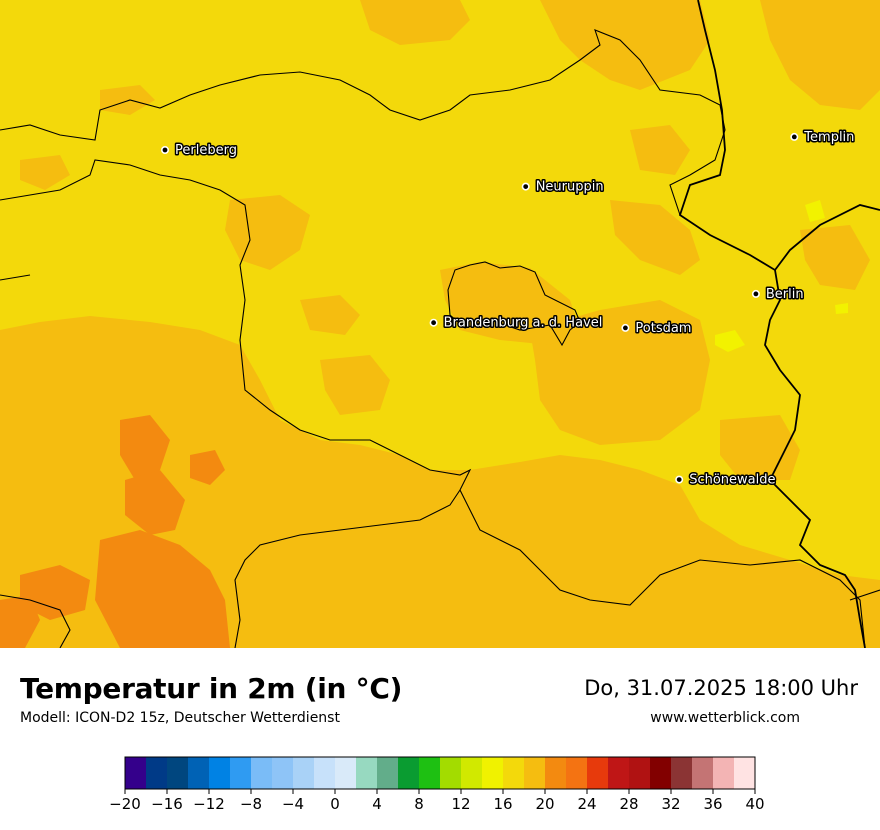 The height and width of the screenshot is (830, 880). Describe the element at coordinates (335, 804) in the screenshot. I see `legend-tick-label-5: 0` at that location.